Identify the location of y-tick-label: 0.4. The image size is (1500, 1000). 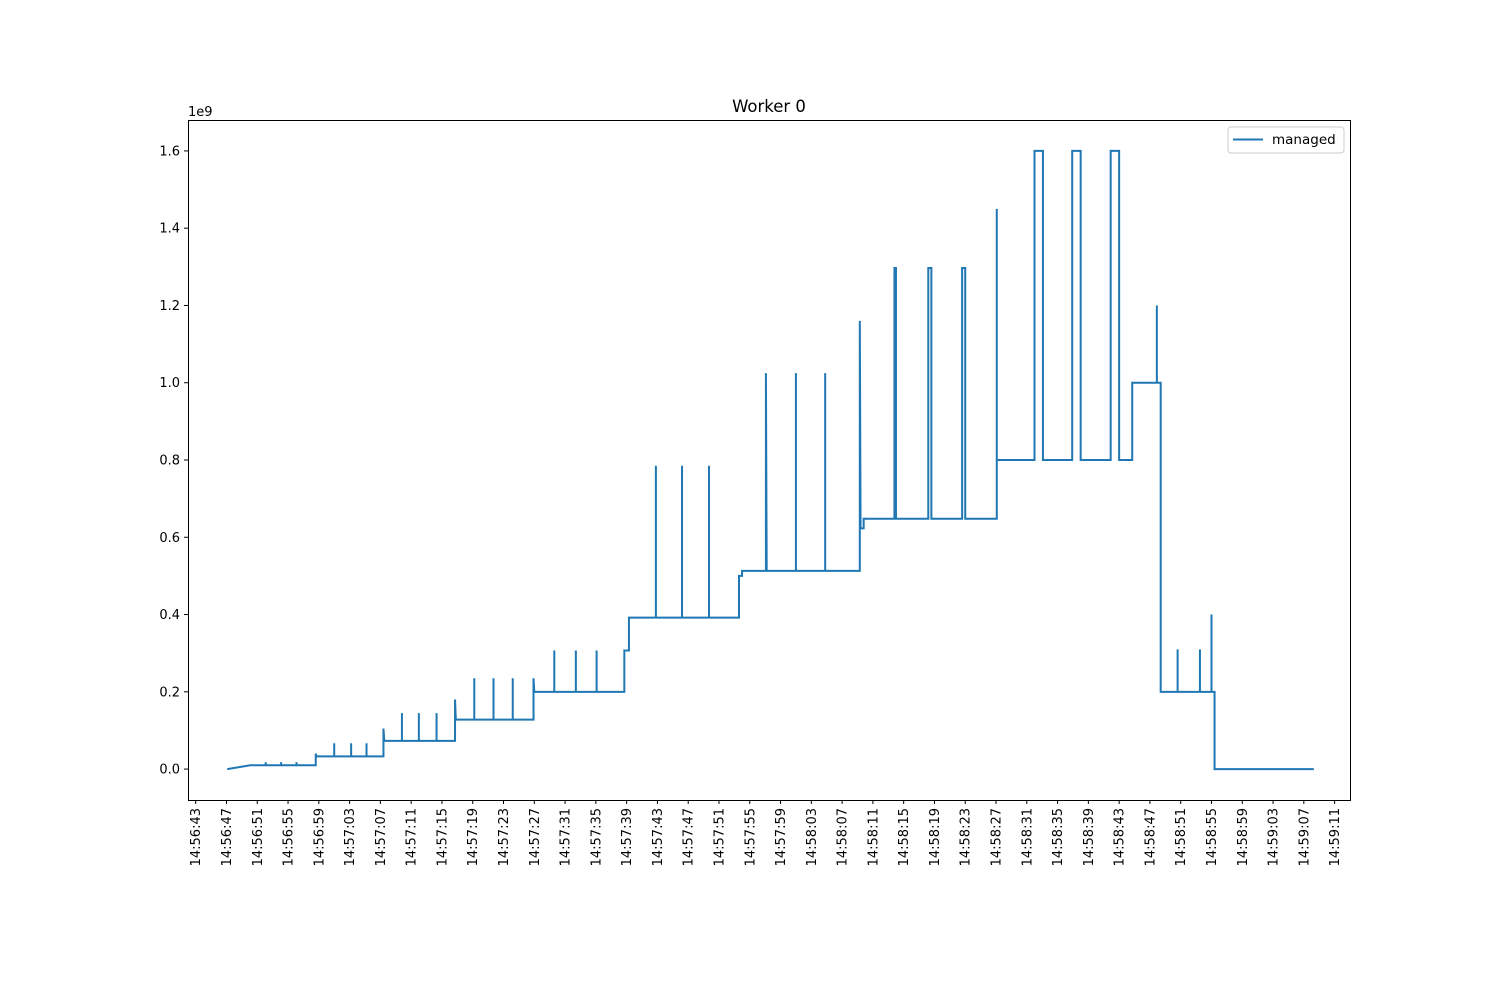
(169, 615).